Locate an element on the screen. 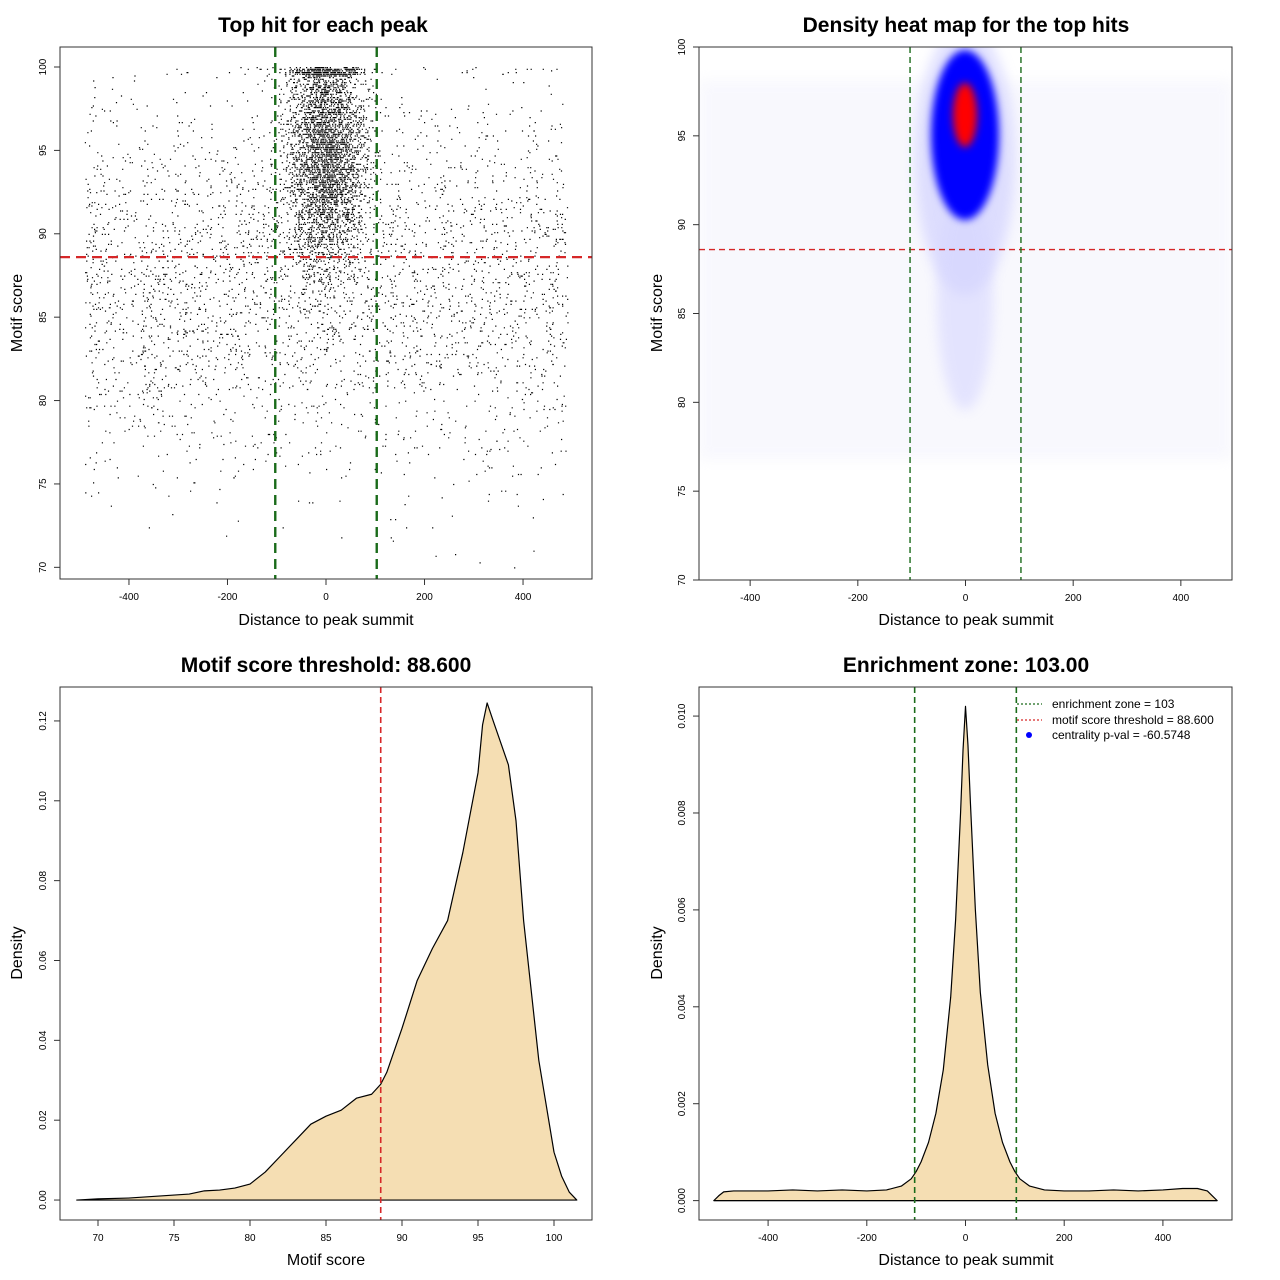 Image resolution: width=1280 pixels, height=1280 pixels. y-tick-label: 0.06 is located at coordinates (43, 960).